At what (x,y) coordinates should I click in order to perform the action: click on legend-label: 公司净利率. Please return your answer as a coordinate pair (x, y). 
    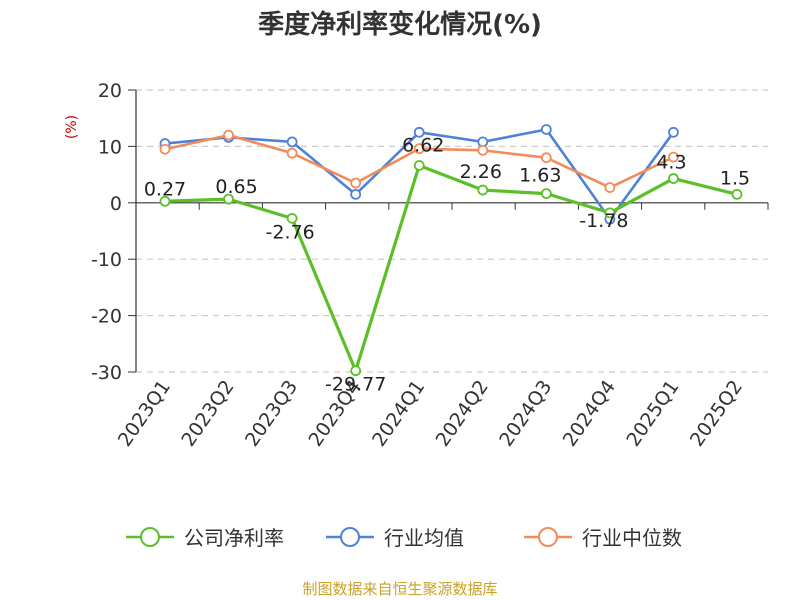
    Looking at the image, I should click on (234, 538).